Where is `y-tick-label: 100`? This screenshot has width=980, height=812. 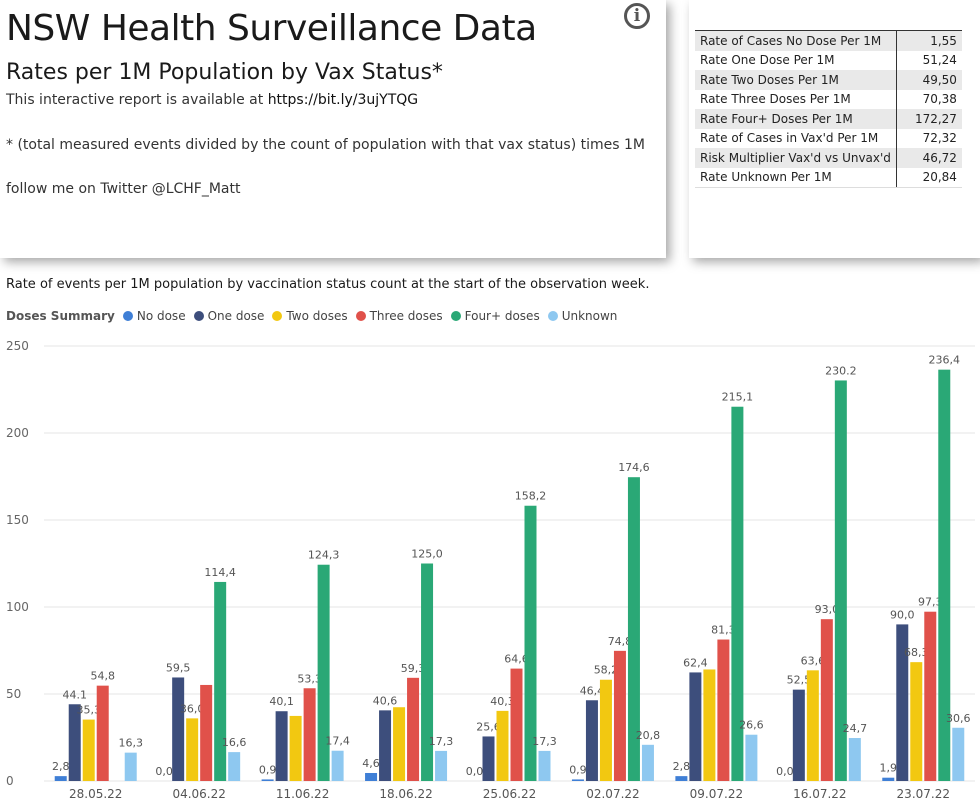
y-tick-label: 100 is located at coordinates (17, 607).